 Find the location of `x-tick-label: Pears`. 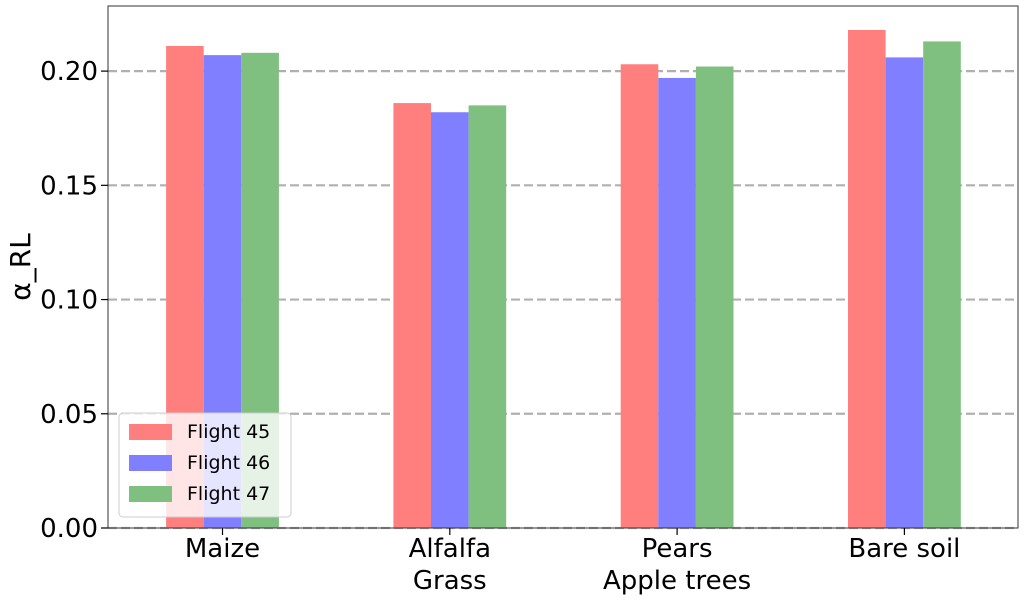

x-tick-label: Pears is located at coordinates (677, 549).